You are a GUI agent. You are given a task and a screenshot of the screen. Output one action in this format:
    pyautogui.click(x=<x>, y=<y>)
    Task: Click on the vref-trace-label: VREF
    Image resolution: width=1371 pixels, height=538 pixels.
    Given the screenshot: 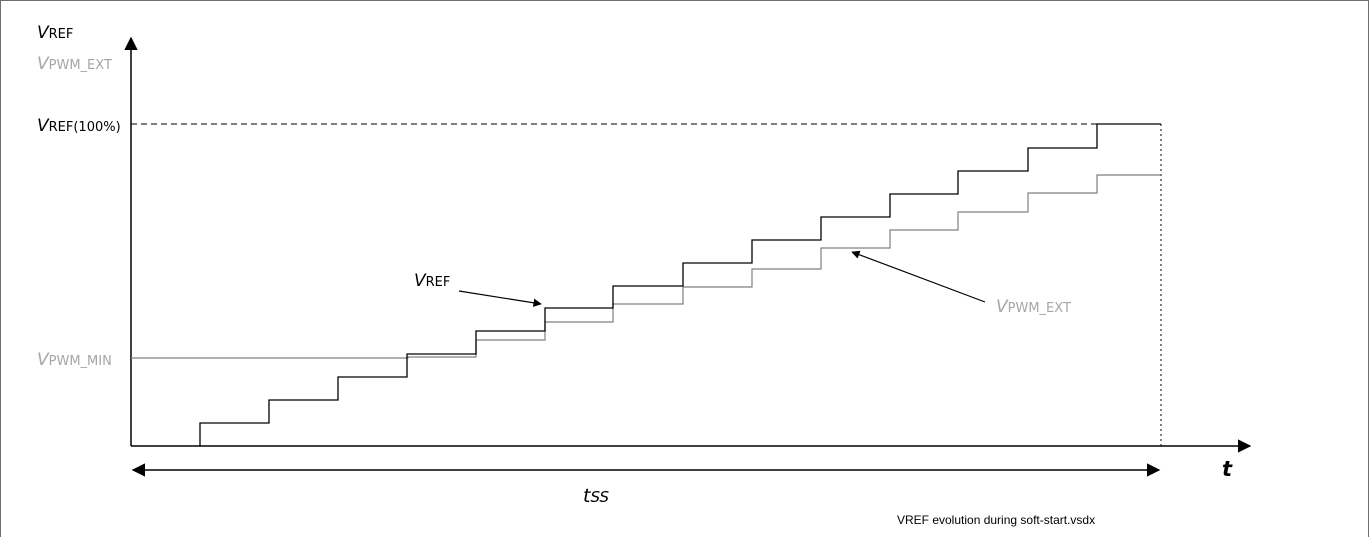 What is the action you would take?
    pyautogui.click(x=432, y=281)
    